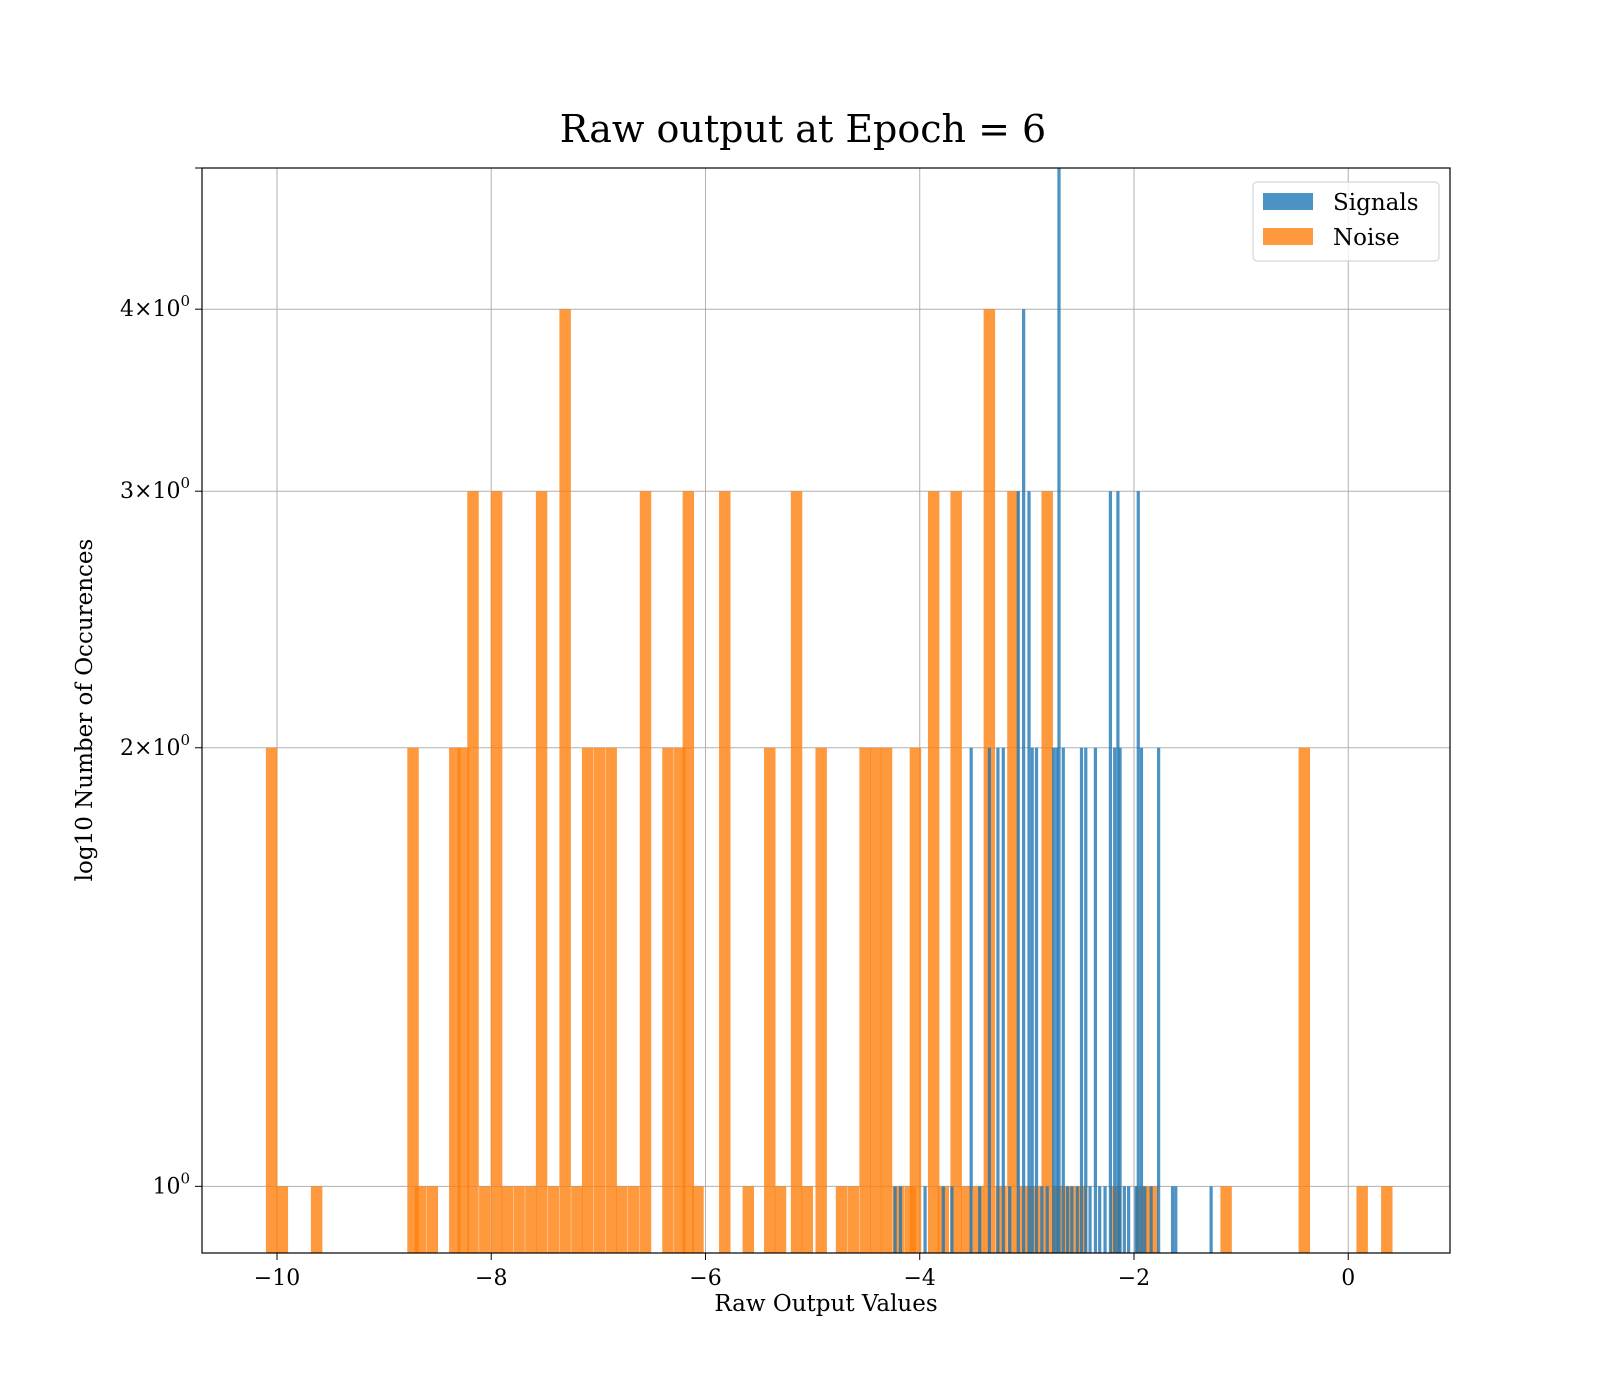 This screenshot has width=1600, height=1400. Describe the element at coordinates (1346, 221) in the screenshot. I see `legend: Signals Noise` at that location.